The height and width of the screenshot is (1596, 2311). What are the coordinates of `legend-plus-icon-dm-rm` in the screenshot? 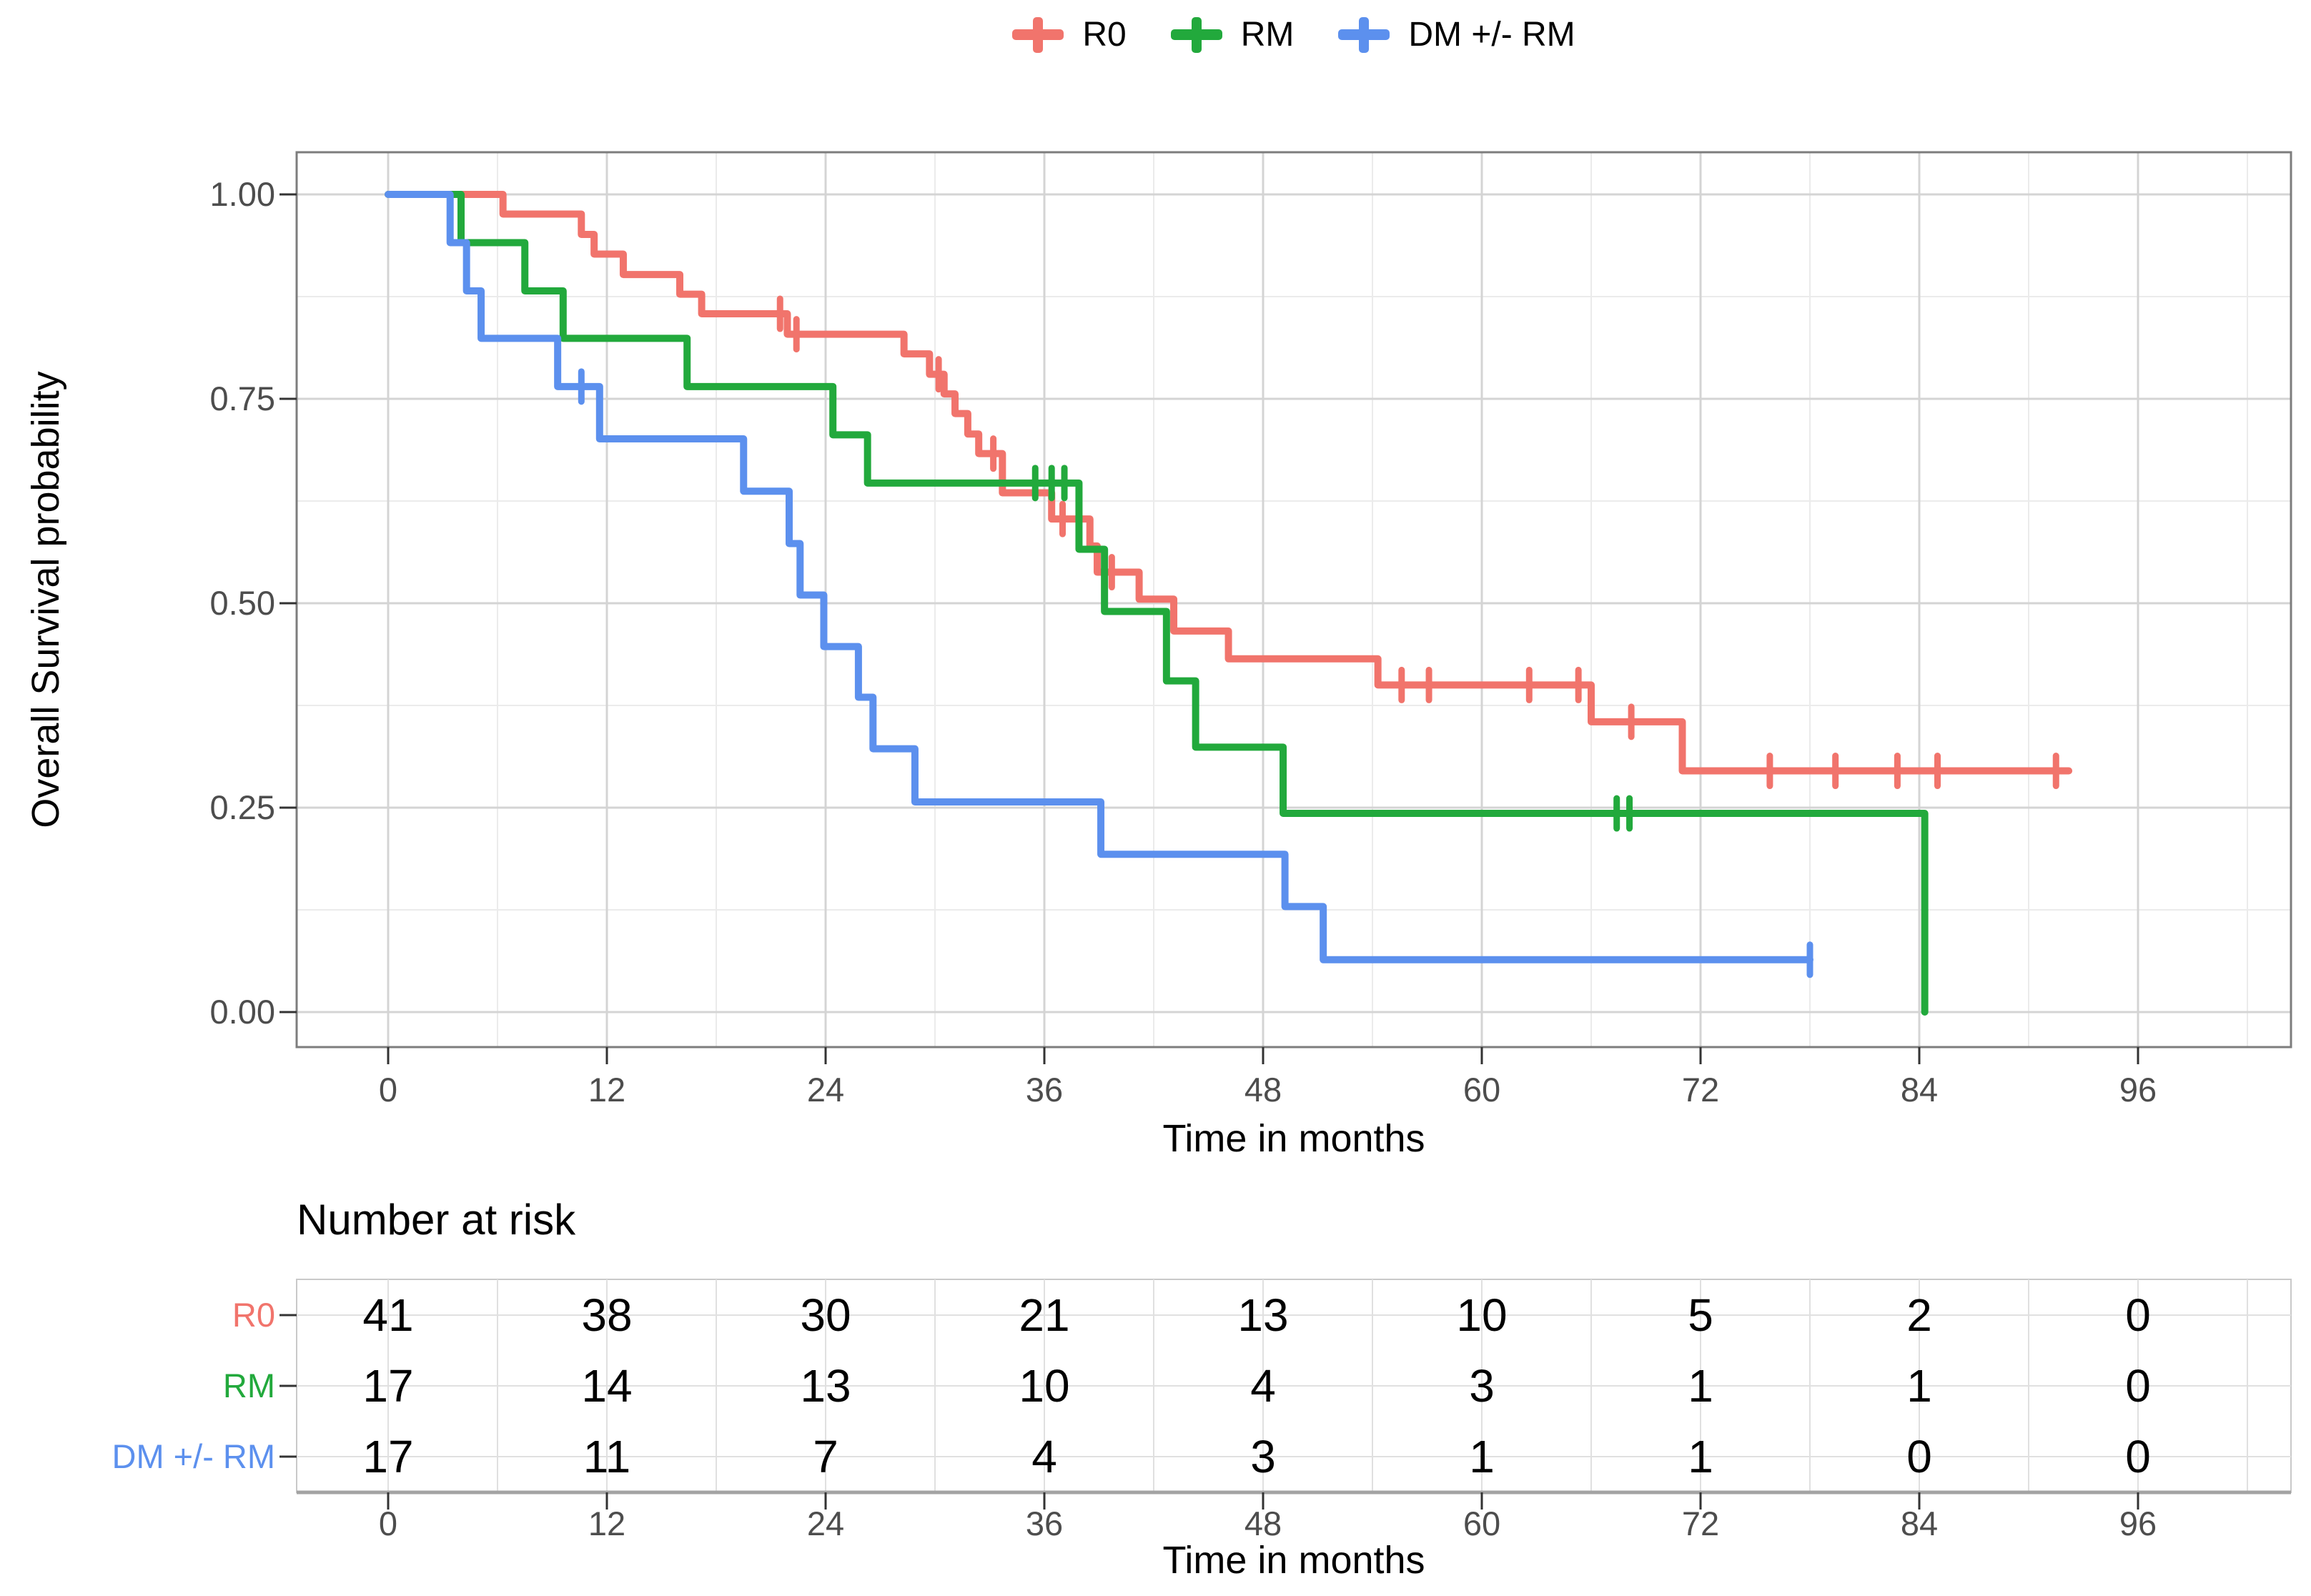 It's located at (1364, 35).